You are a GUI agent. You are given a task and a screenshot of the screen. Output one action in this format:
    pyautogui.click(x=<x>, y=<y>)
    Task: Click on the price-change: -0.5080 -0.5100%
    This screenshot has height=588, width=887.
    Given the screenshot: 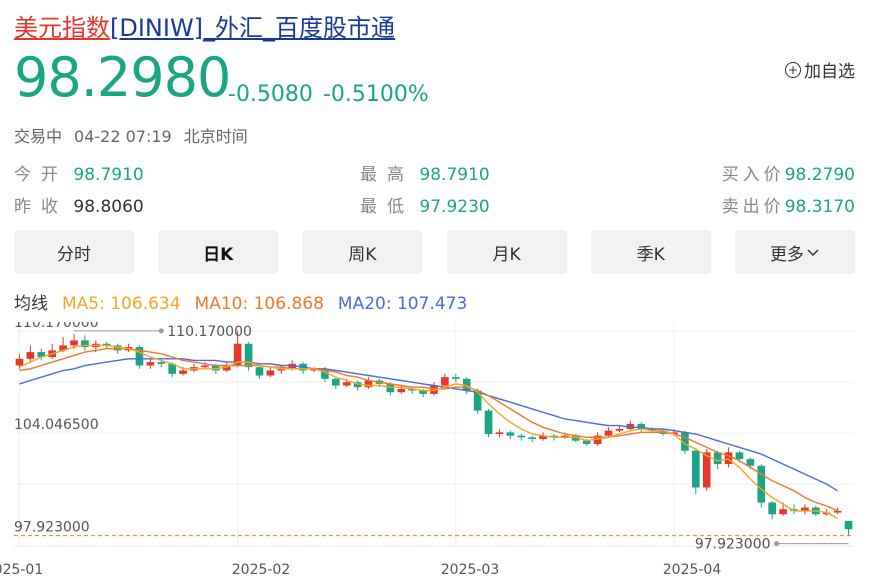 What is the action you would take?
    pyautogui.click(x=333, y=94)
    